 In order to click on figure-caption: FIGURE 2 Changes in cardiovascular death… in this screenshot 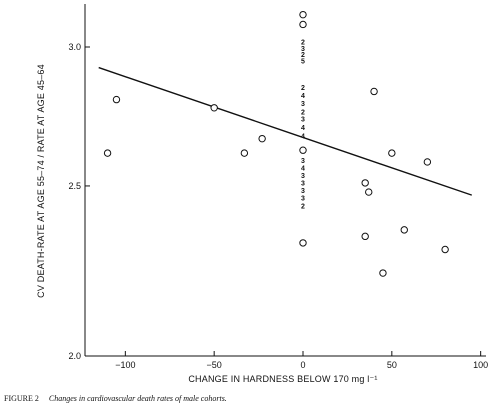, I will do `click(115, 398)`.